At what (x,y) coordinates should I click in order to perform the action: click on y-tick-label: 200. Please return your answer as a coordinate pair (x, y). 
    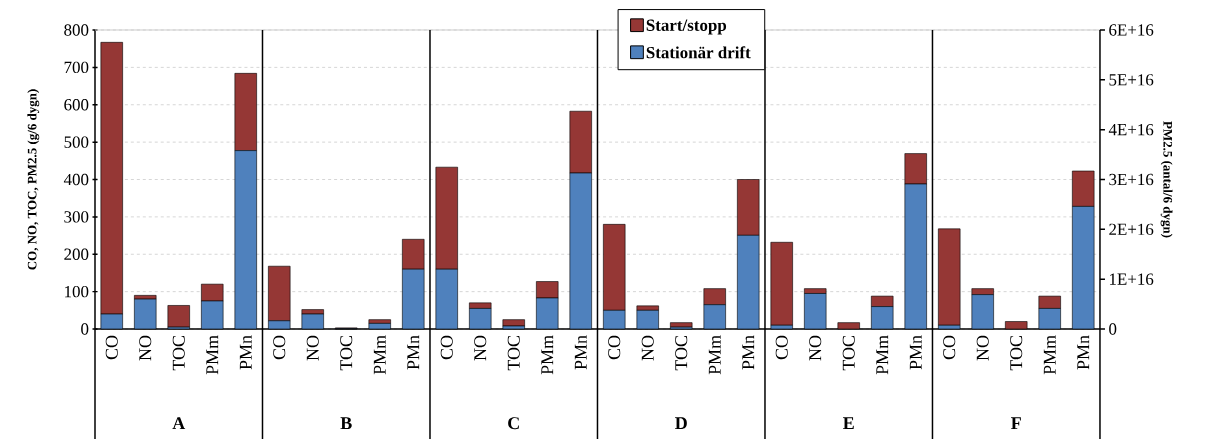
    Looking at the image, I should click on (76, 254).